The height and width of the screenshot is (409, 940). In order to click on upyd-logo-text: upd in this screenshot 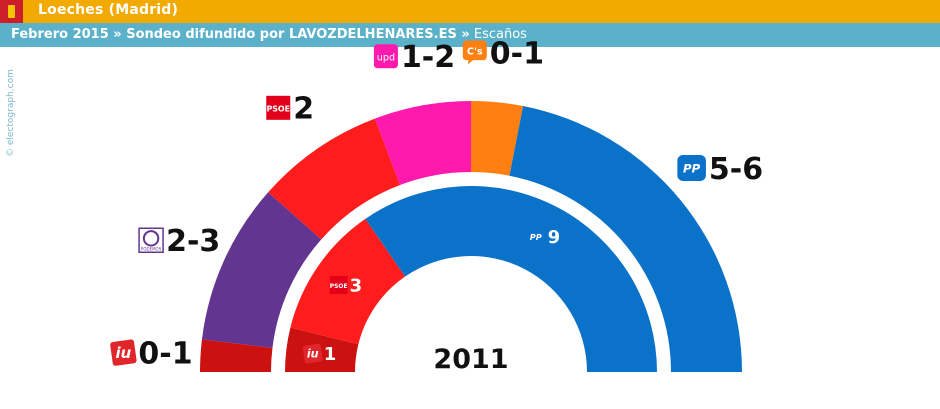, I will do `click(386, 58)`.